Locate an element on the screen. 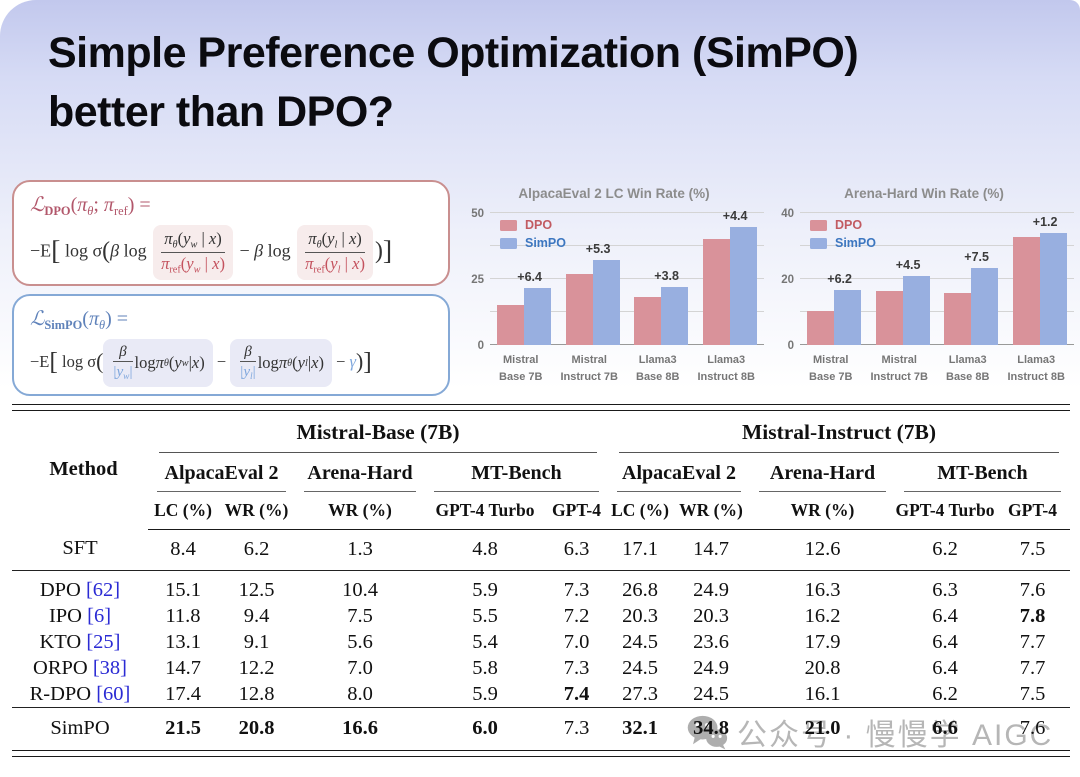  metric-value: 6.6 is located at coordinates (945, 728).